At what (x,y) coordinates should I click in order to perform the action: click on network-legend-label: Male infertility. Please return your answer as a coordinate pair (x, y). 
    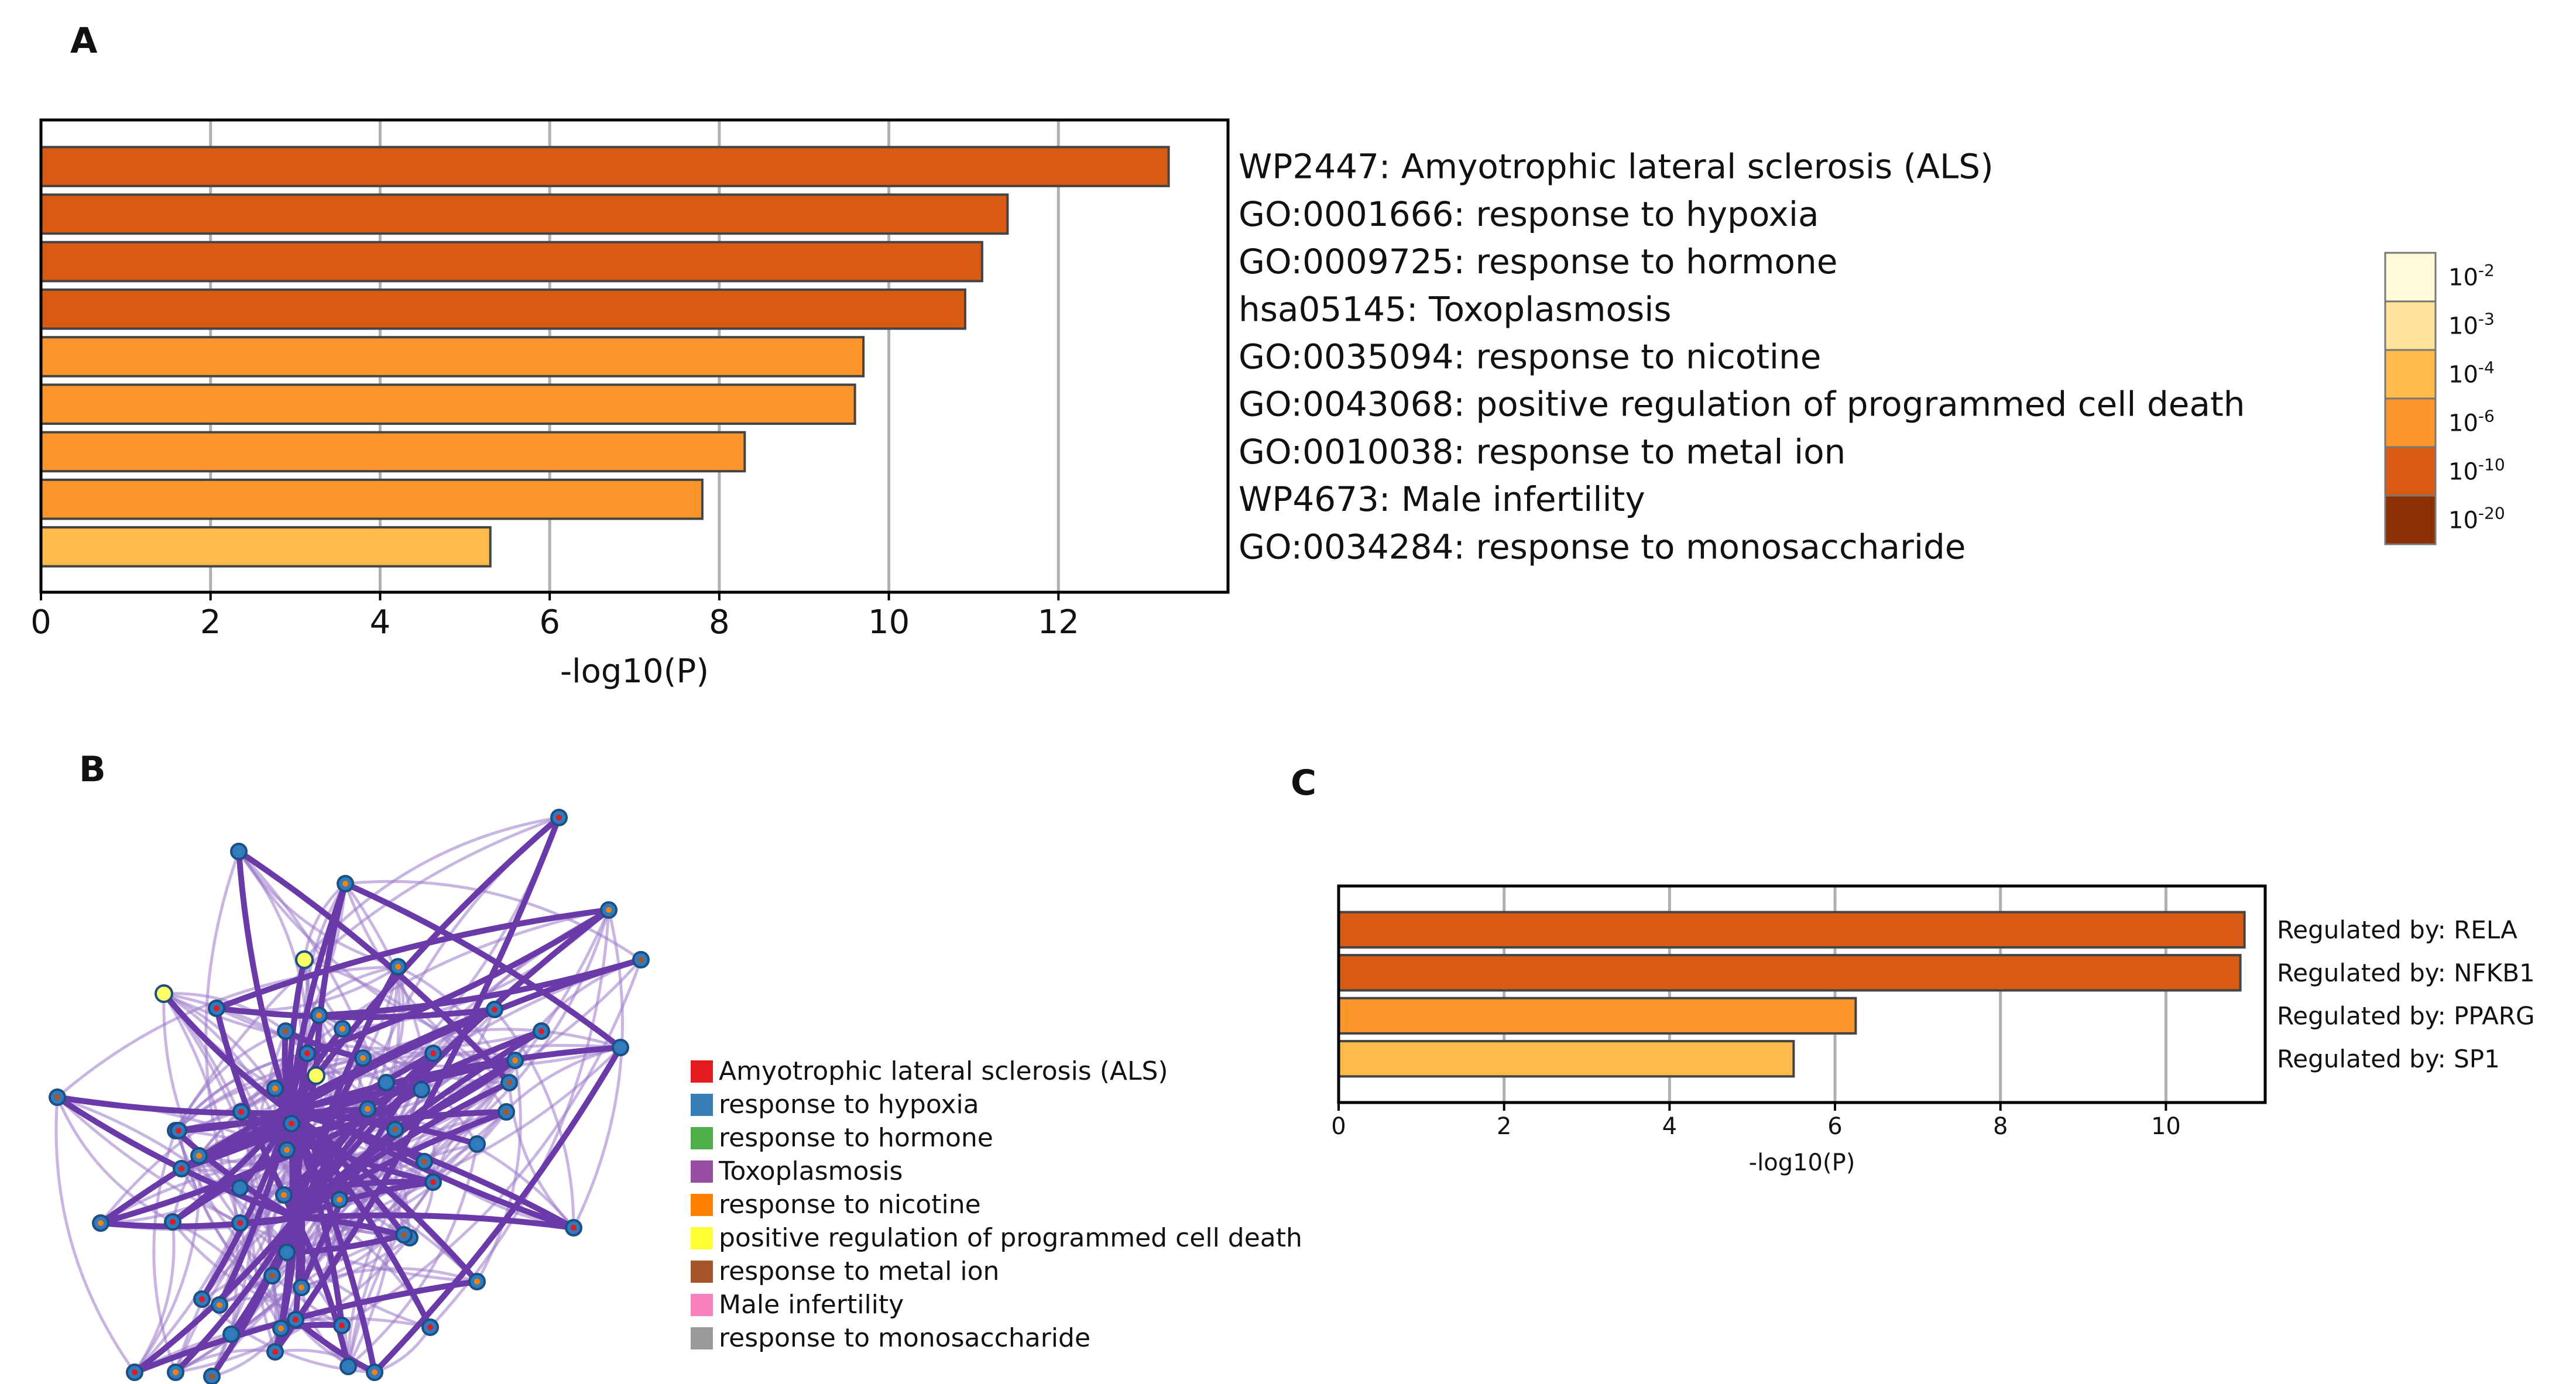
    Looking at the image, I should click on (811, 1305).